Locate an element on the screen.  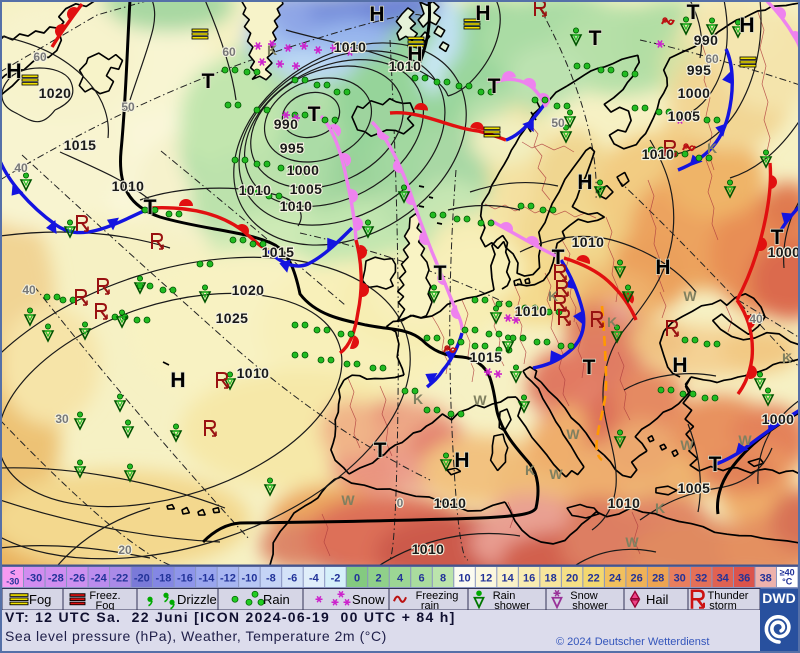
svg-text: 28 is located at coordinates (658, 579).